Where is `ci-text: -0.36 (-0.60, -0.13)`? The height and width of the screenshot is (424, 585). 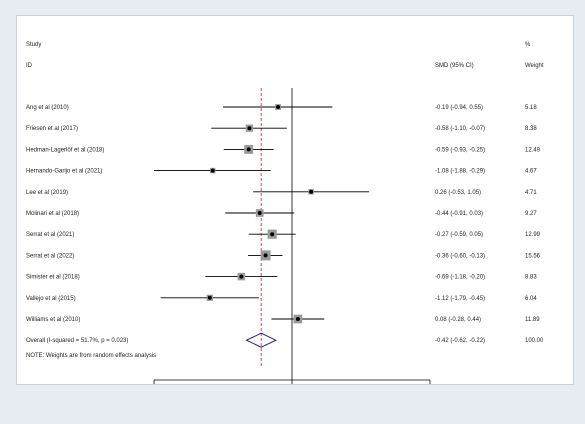 ci-text: -0.36 (-0.60, -0.13) is located at coordinates (460, 256).